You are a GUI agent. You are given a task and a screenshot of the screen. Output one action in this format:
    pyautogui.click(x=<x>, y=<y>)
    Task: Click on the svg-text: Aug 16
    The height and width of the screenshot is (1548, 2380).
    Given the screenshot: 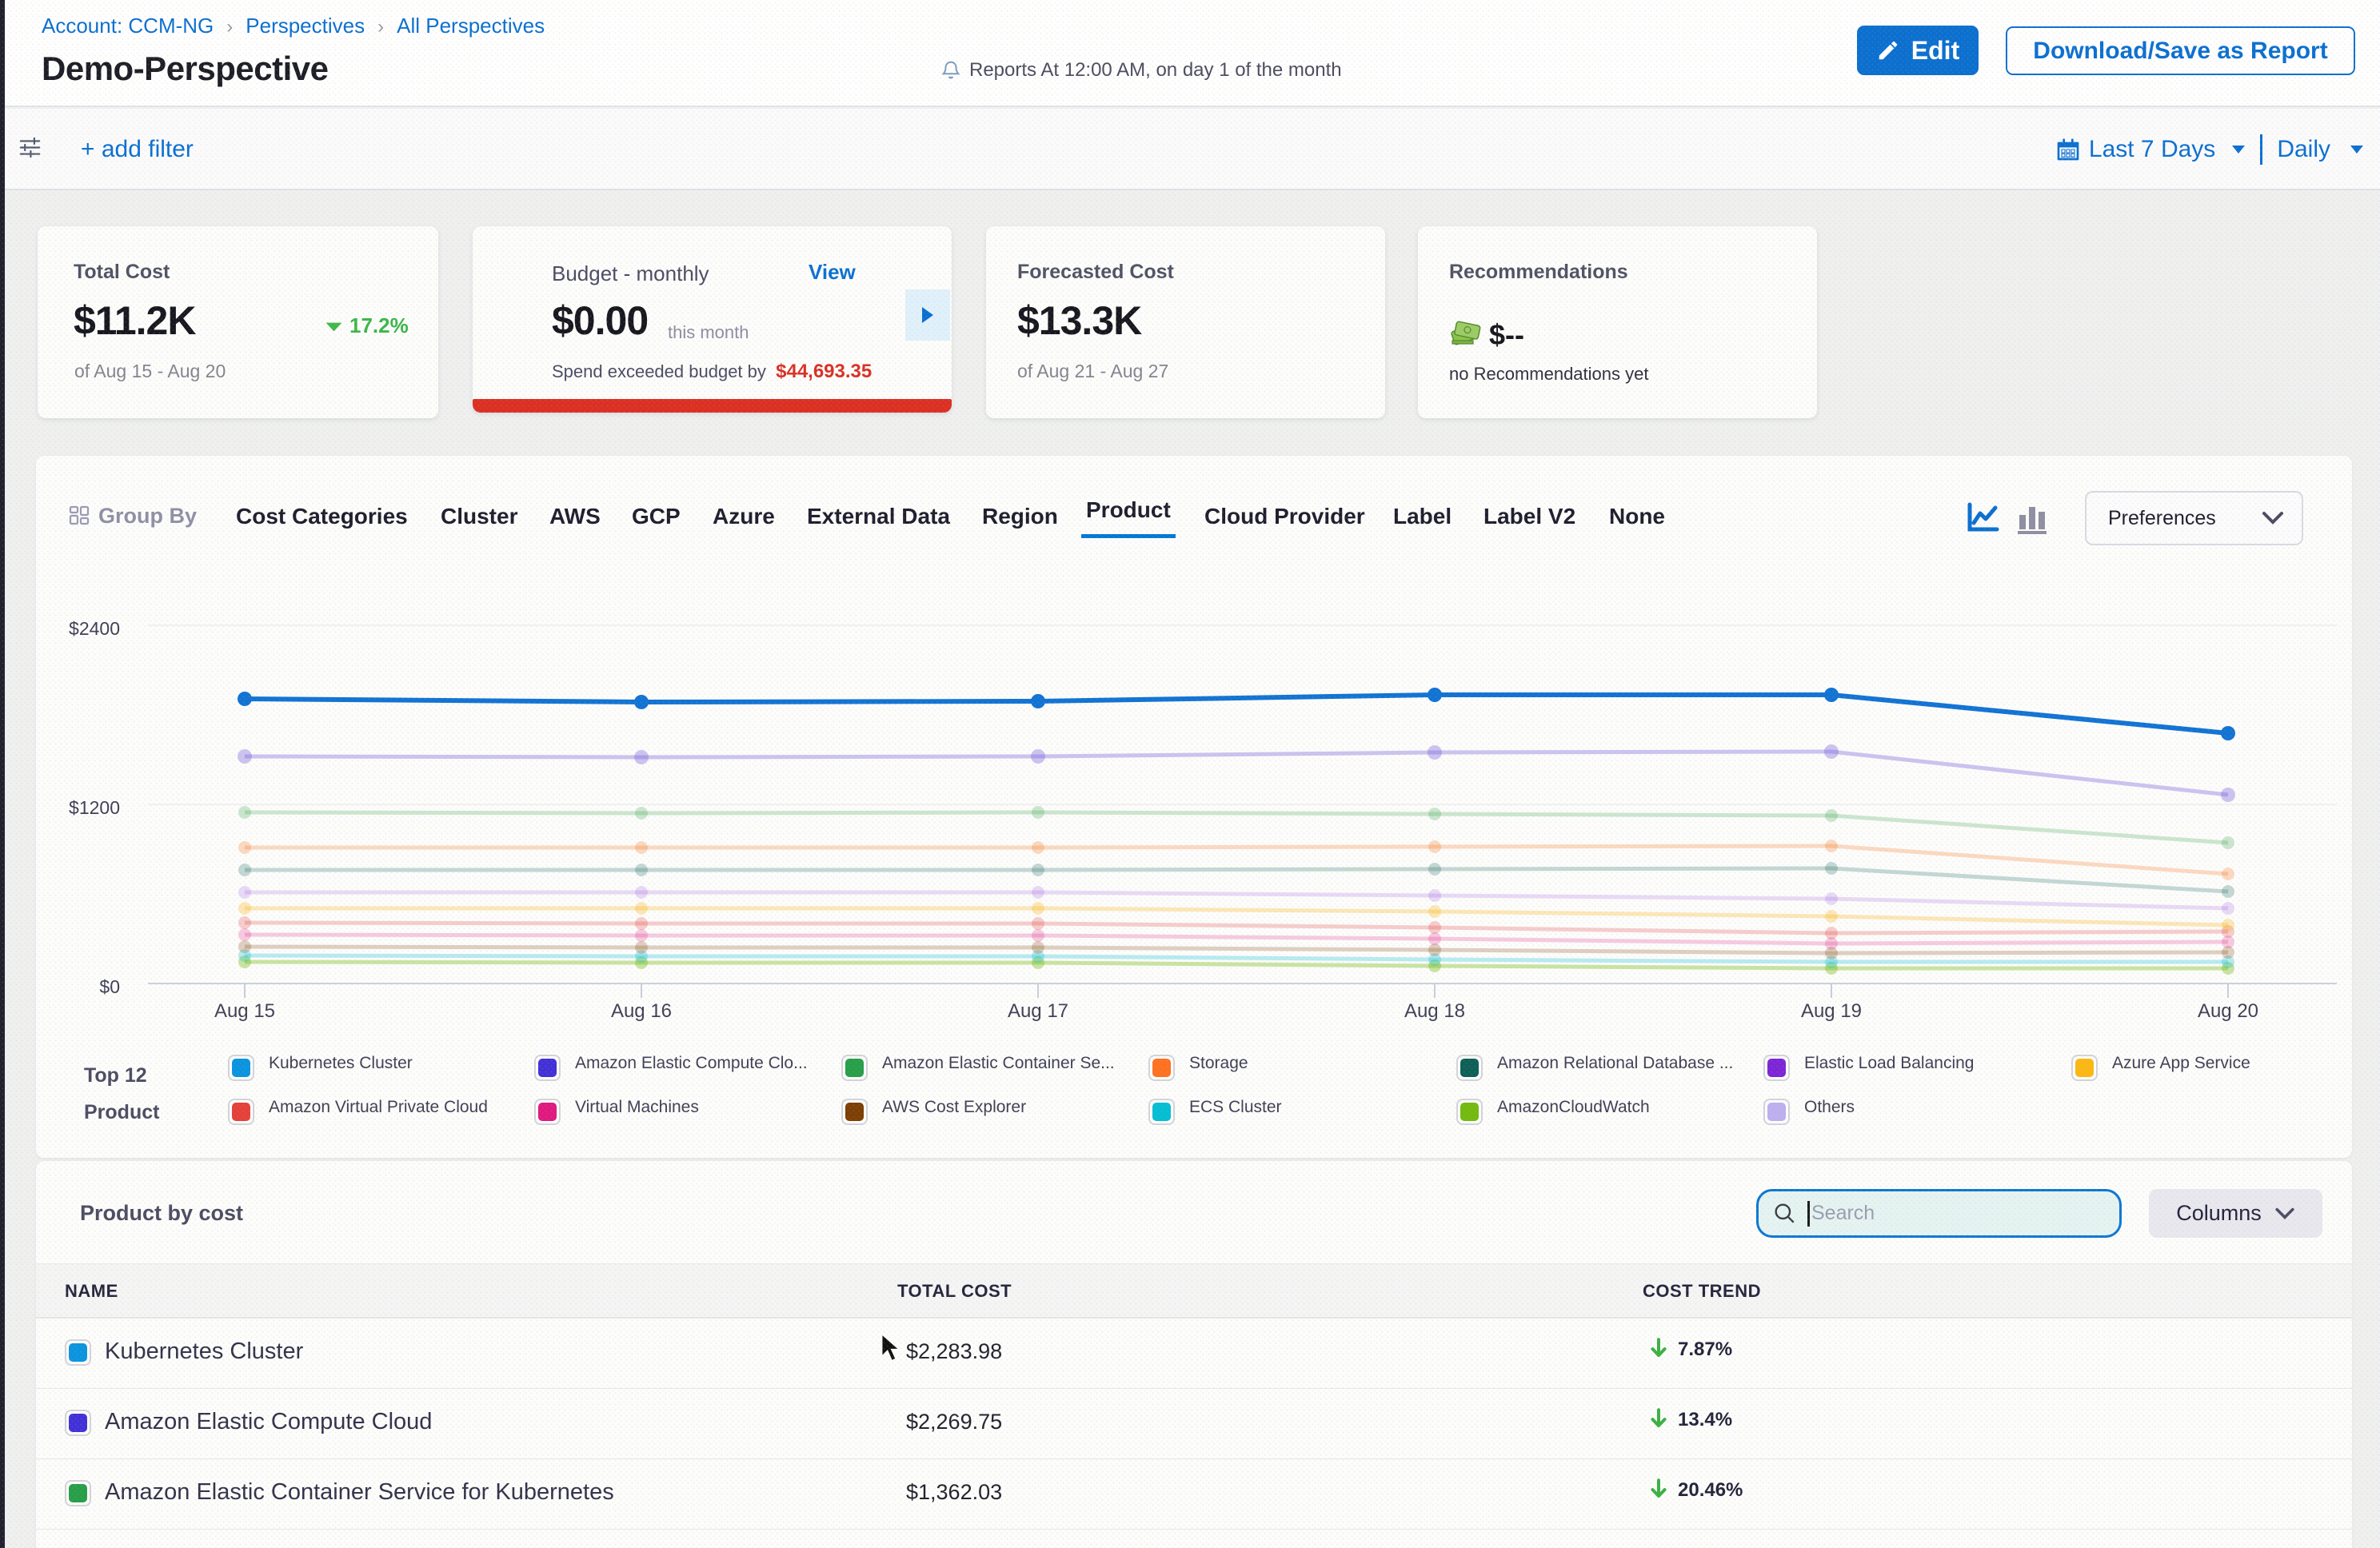 What is the action you would take?
    pyautogui.click(x=641, y=1011)
    